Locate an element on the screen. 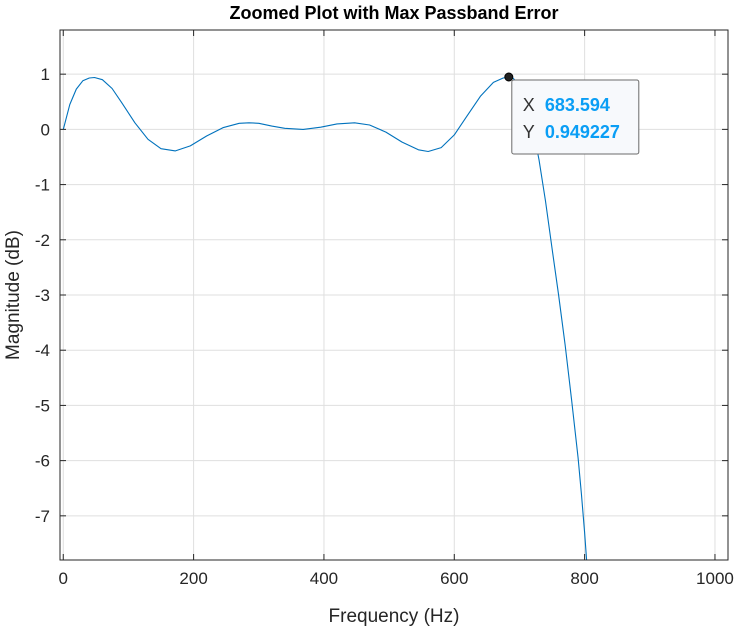 This screenshot has width=746, height=630. data-tip-y-key: Y is located at coordinates (529, 132).